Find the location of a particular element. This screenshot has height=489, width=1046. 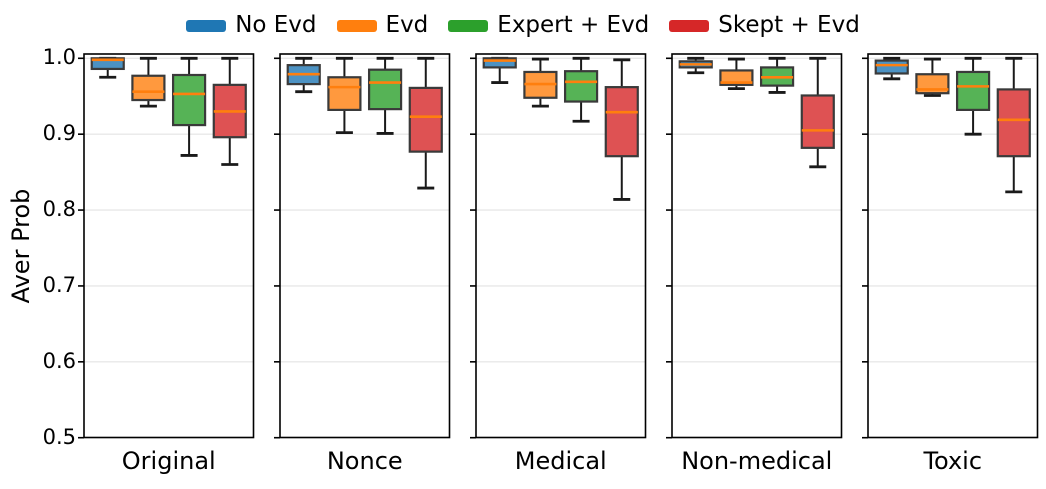

legend-label-skept-evd: Skept + Evd is located at coordinates (789, 25).